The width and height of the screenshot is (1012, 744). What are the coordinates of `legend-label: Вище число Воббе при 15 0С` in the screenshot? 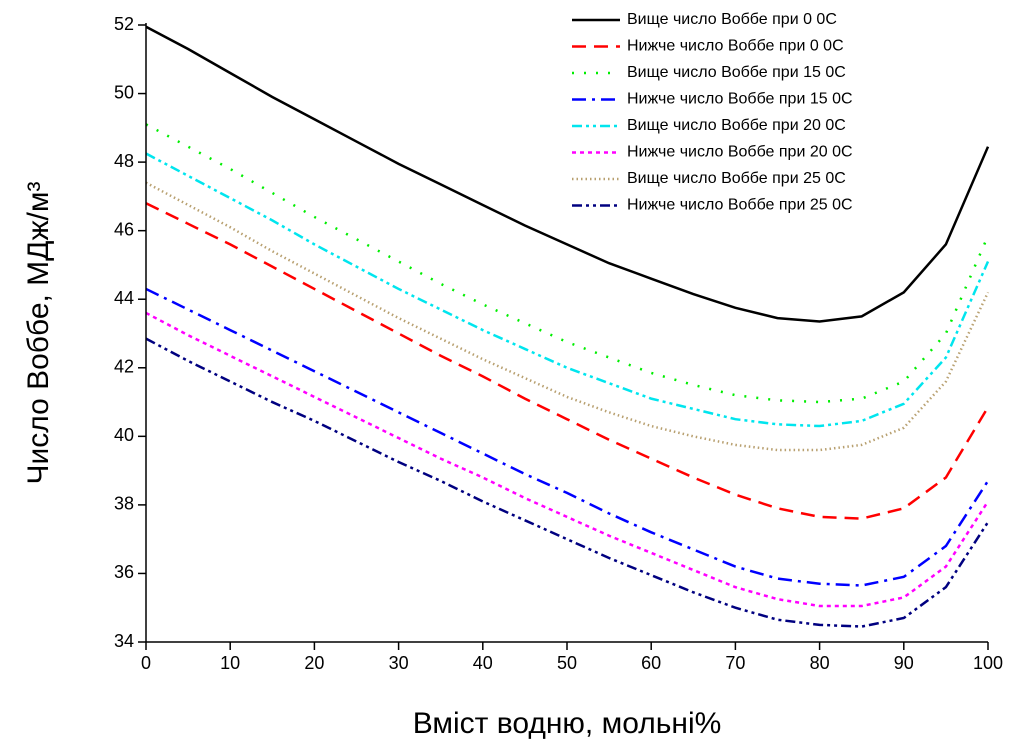 It's located at (736, 72).